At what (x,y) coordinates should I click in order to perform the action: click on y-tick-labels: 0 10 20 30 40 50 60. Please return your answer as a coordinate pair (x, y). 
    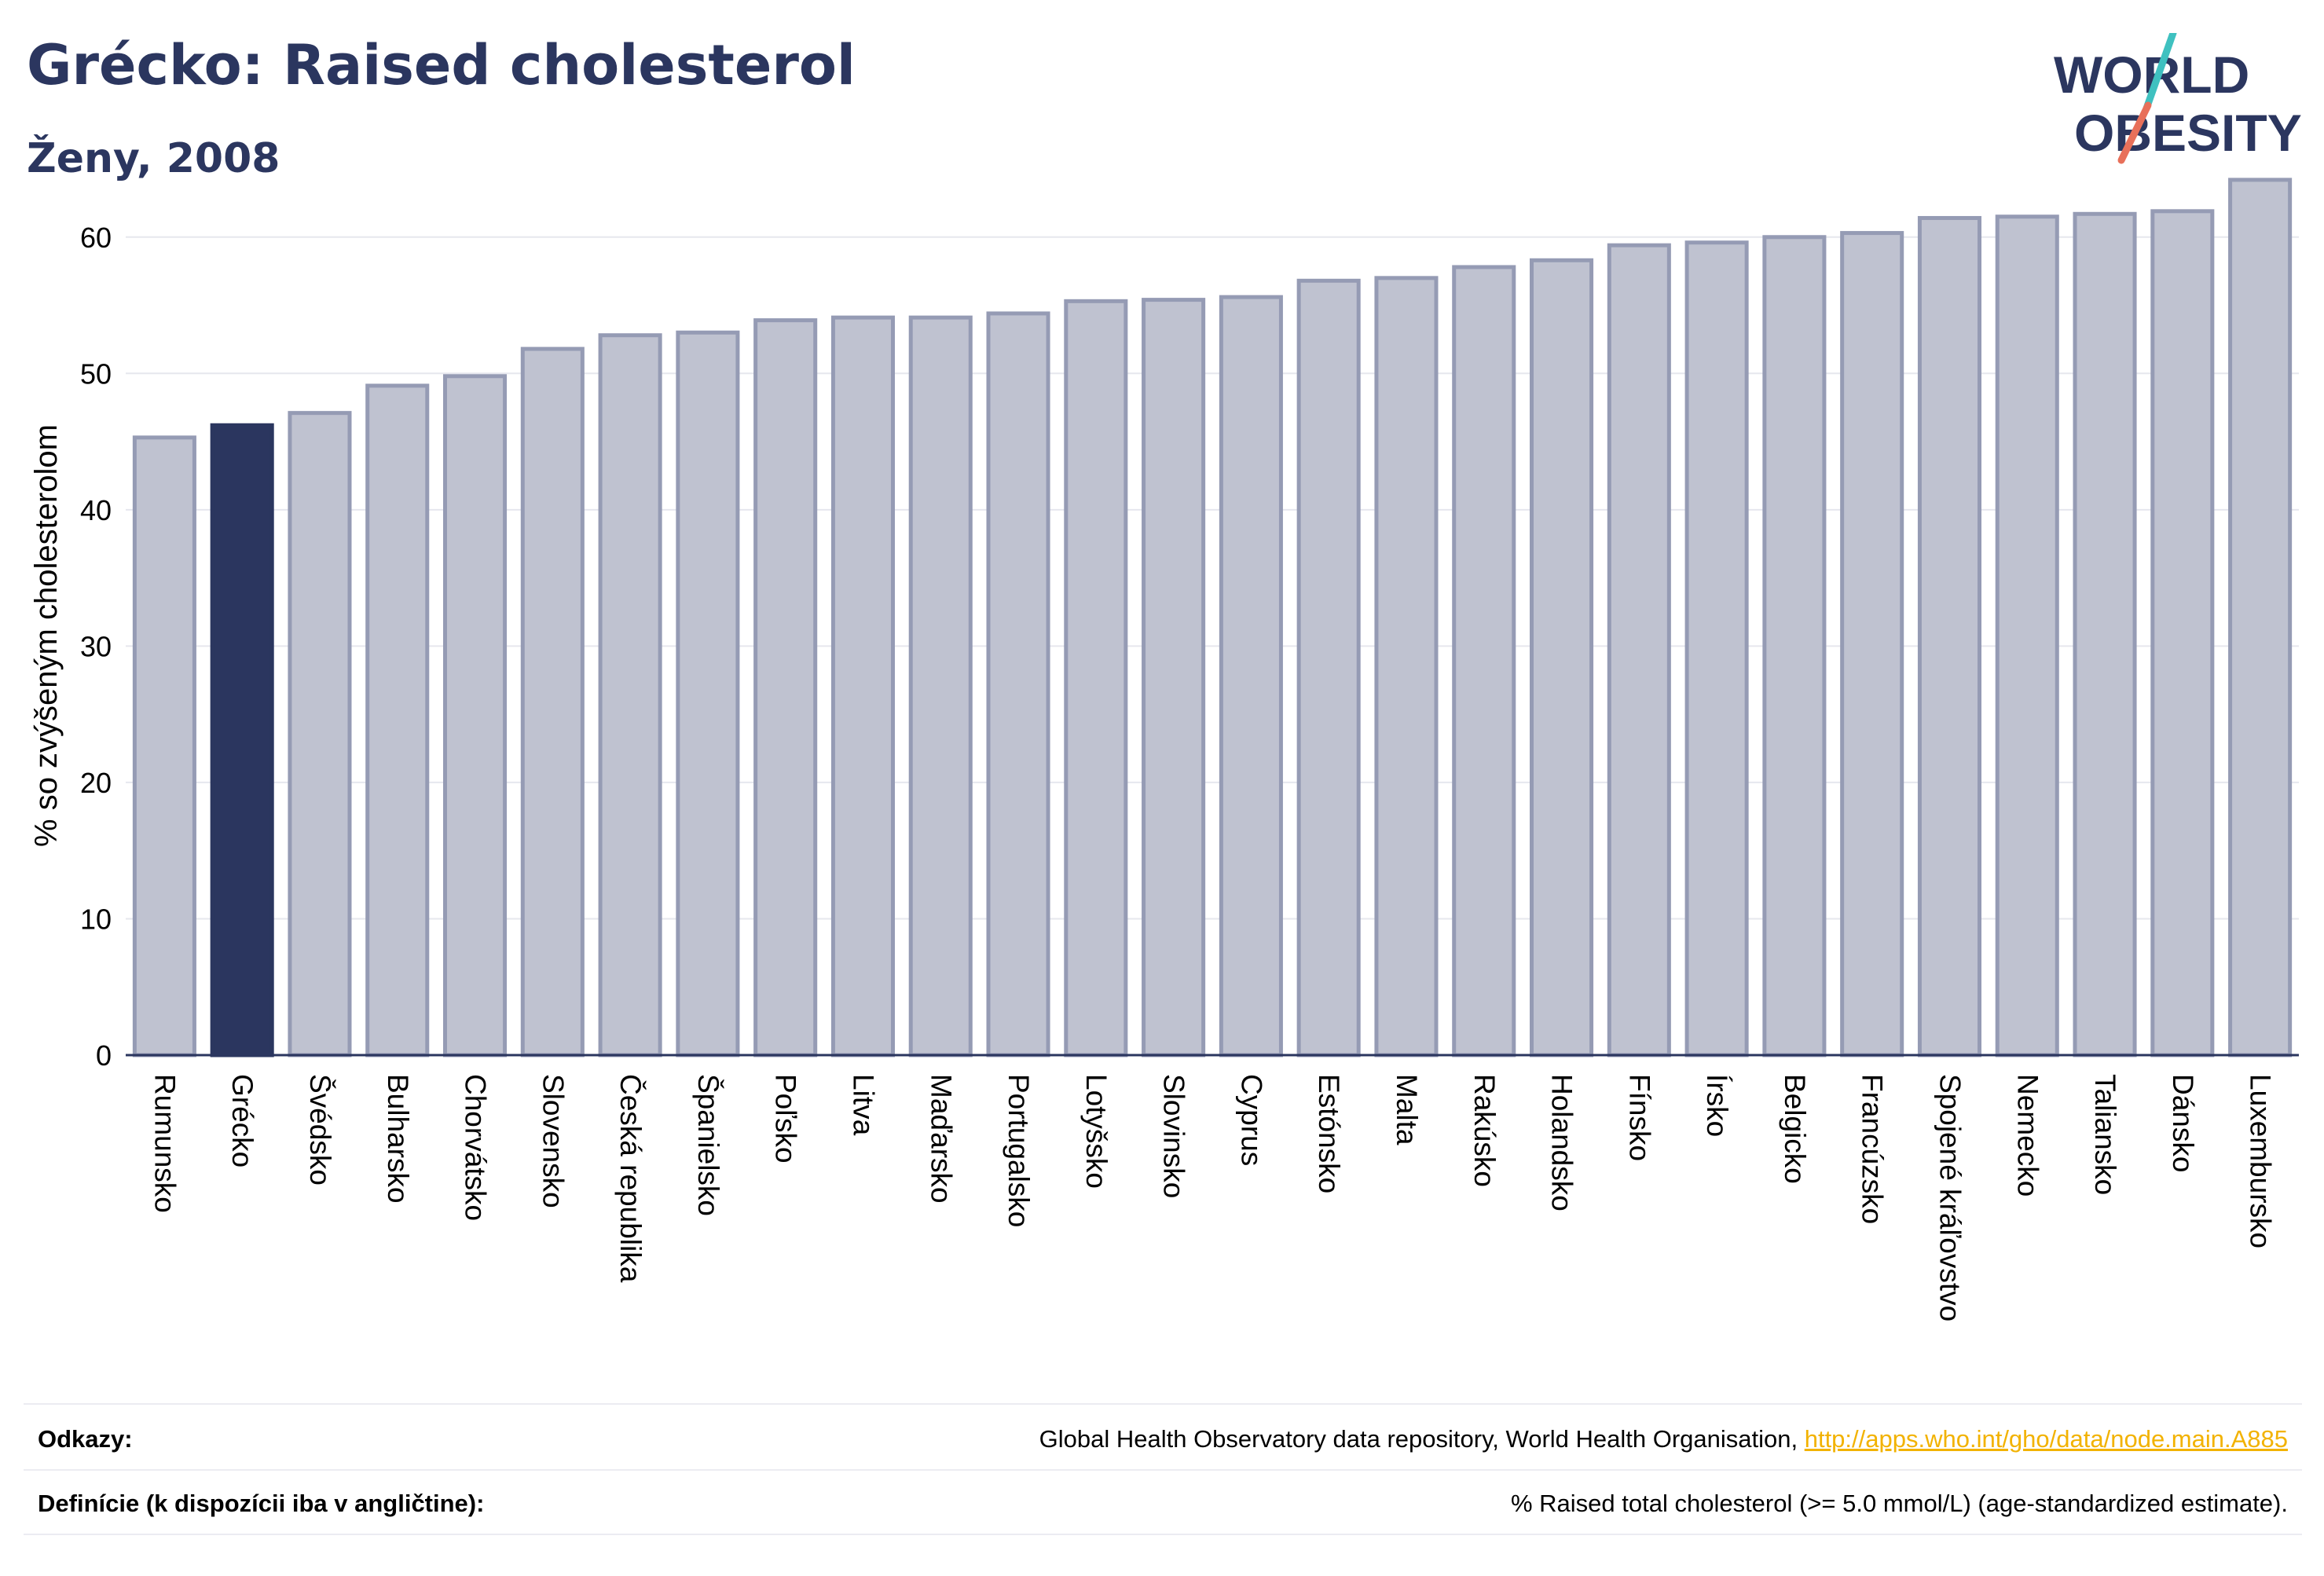
    Looking at the image, I should click on (96, 647).